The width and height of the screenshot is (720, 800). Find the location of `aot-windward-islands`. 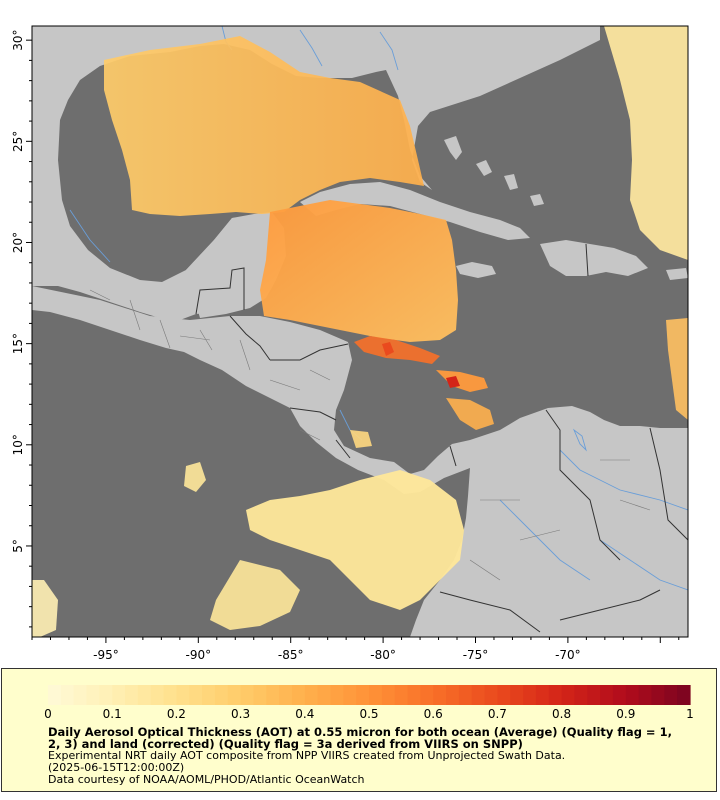

aot-windward-islands is located at coordinates (462, 381).